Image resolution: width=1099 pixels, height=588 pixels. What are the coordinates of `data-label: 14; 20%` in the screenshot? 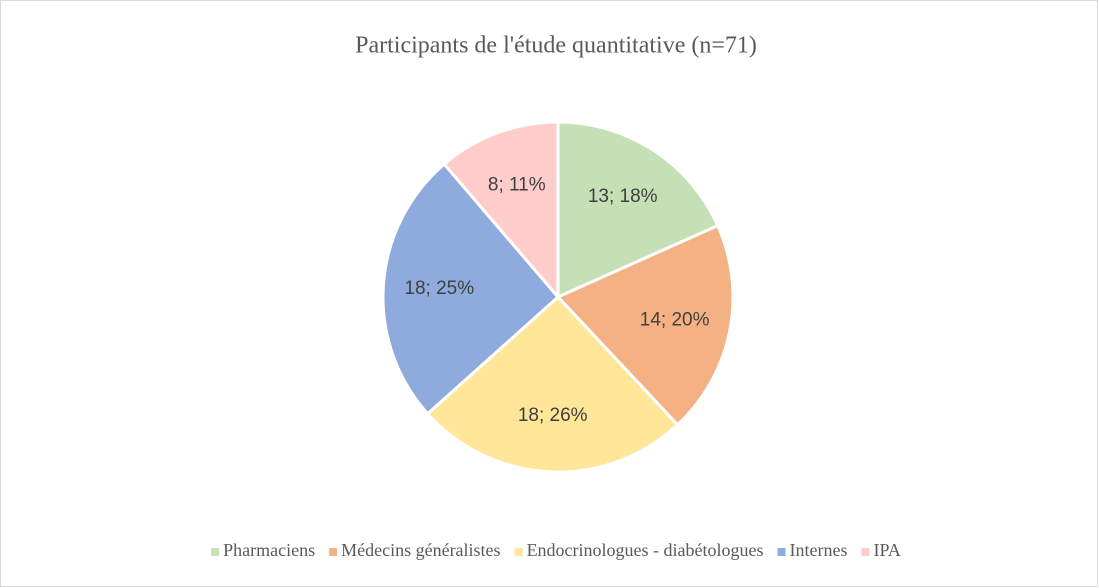 It's located at (675, 320).